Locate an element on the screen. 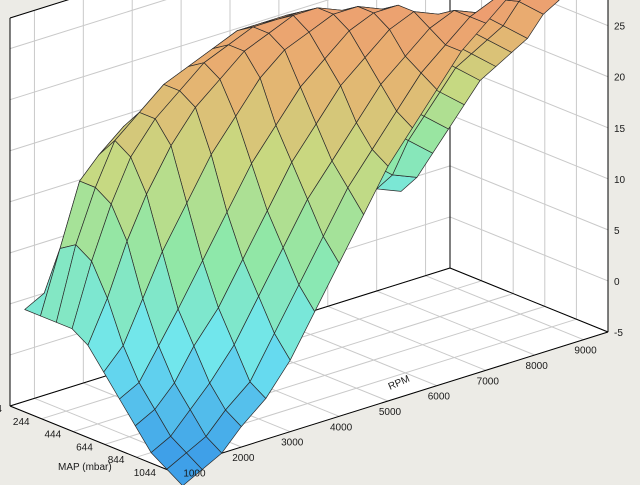 The height and width of the screenshot is (485, 640). map-tick-label: 1044 is located at coordinates (145, 473).